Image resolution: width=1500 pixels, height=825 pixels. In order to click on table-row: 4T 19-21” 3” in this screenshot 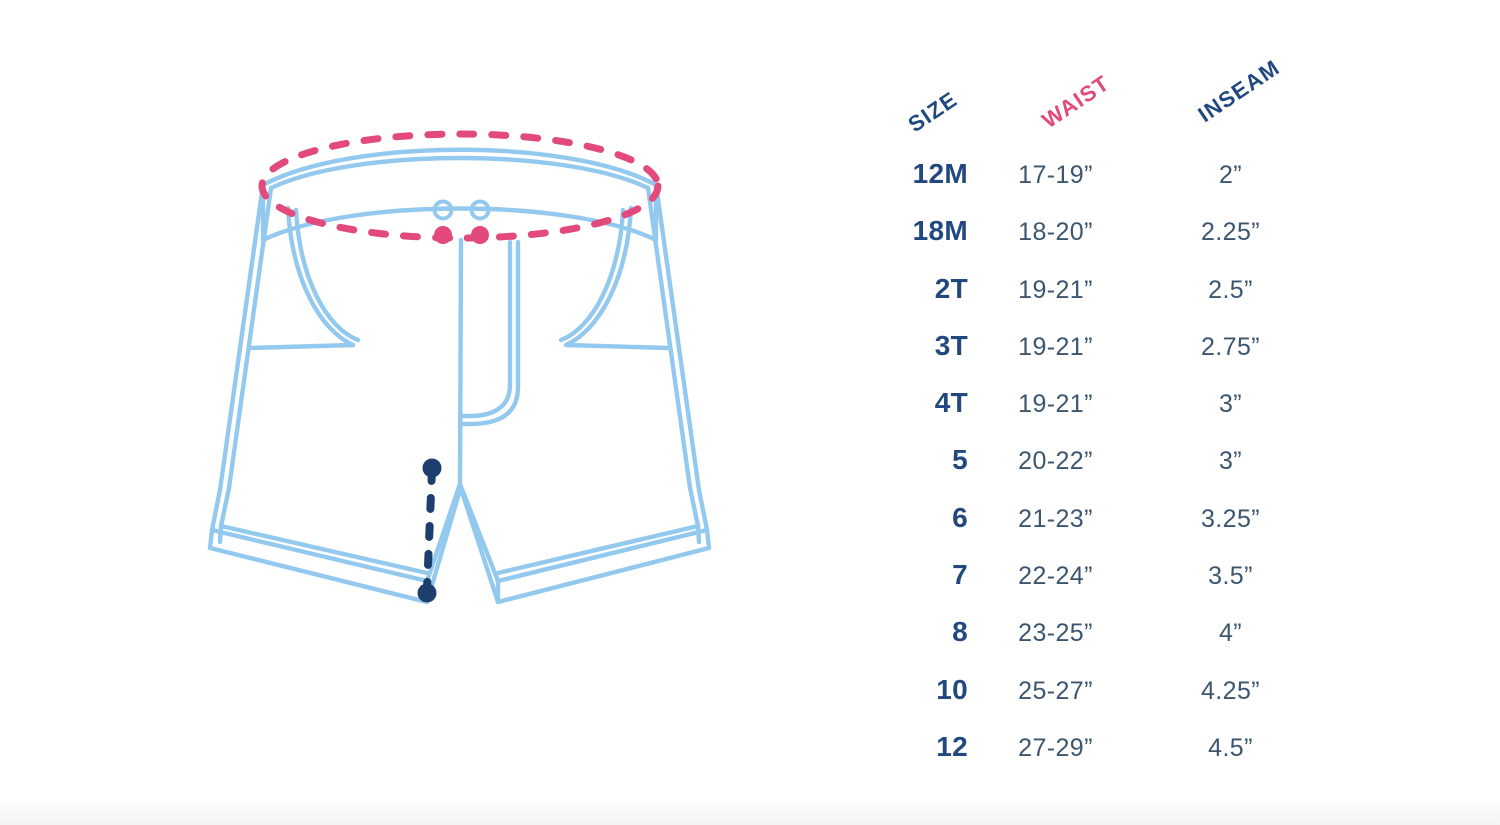, I will do `click(1100, 415)`.